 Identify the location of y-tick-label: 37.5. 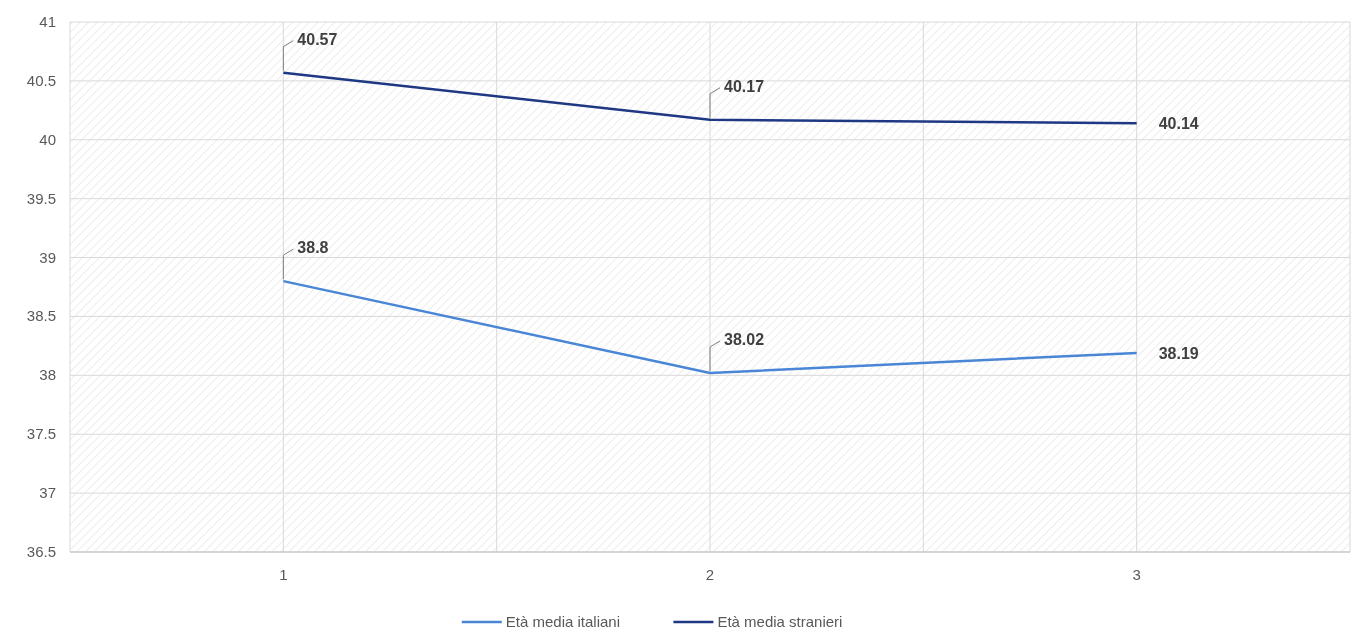
(41, 434).